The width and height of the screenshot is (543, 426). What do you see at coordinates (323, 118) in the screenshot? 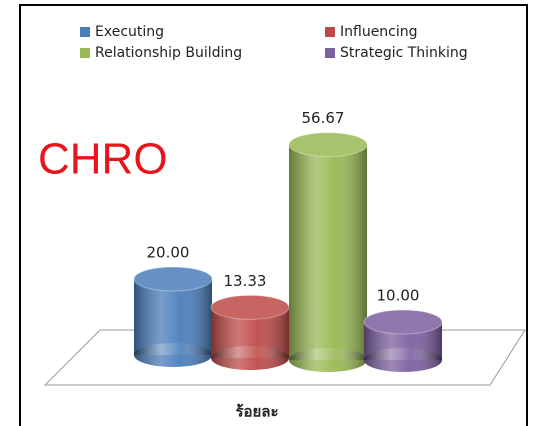
I see `value-label: 56.67` at bounding box center [323, 118].